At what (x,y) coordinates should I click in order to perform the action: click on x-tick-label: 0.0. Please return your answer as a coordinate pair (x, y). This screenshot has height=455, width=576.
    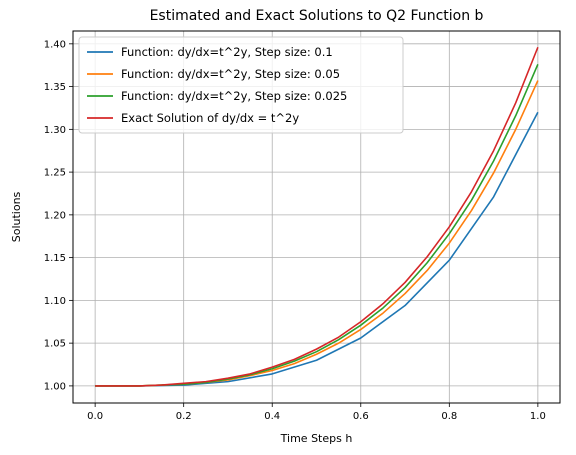
    Looking at the image, I should click on (95, 416).